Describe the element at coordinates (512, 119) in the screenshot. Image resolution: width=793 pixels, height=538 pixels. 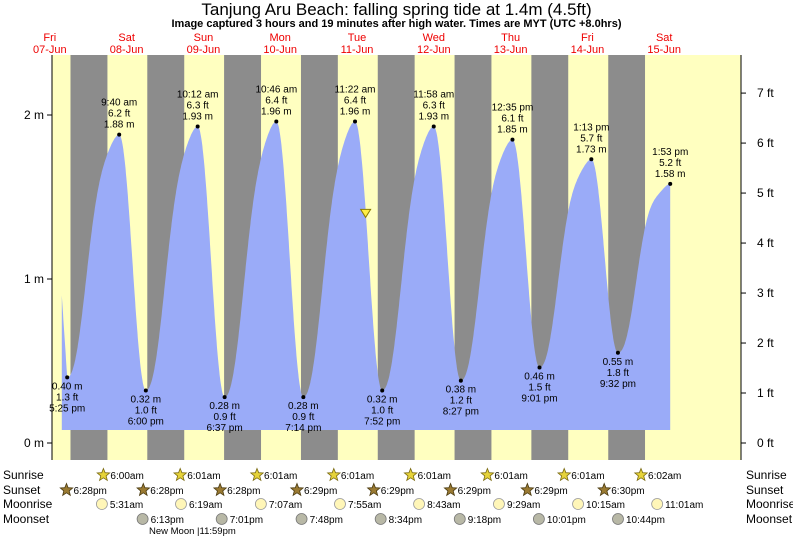
I see `high-tide-ft: 6.1 ft` at that location.